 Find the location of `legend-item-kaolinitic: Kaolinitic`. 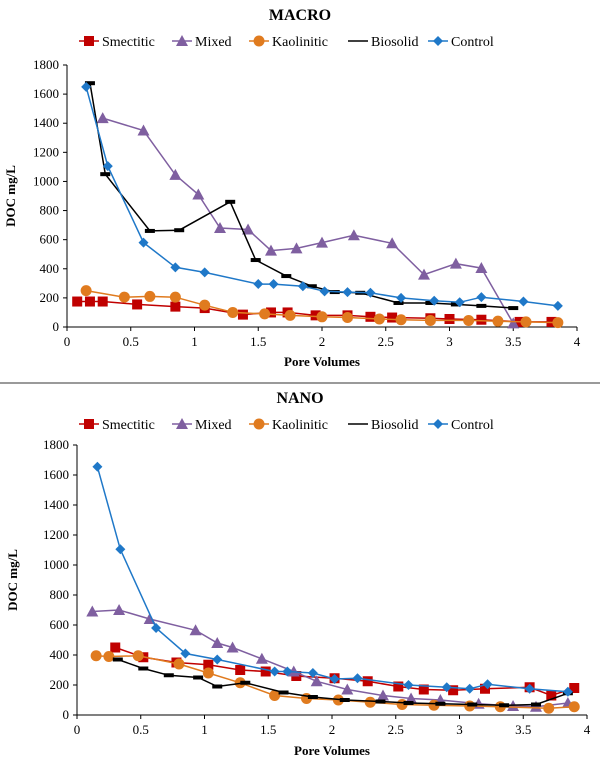

legend-item-kaolinitic: Kaolinitic is located at coordinates (288, 42).